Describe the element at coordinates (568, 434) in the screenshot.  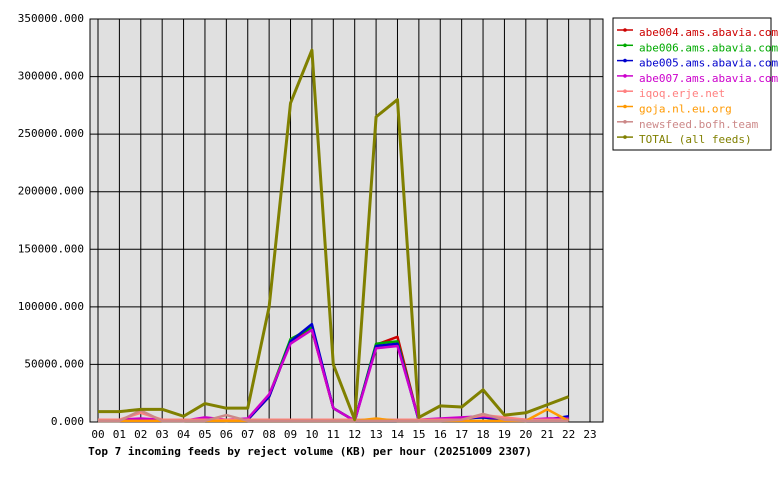
I see `x-tick-label: 22` at that location.